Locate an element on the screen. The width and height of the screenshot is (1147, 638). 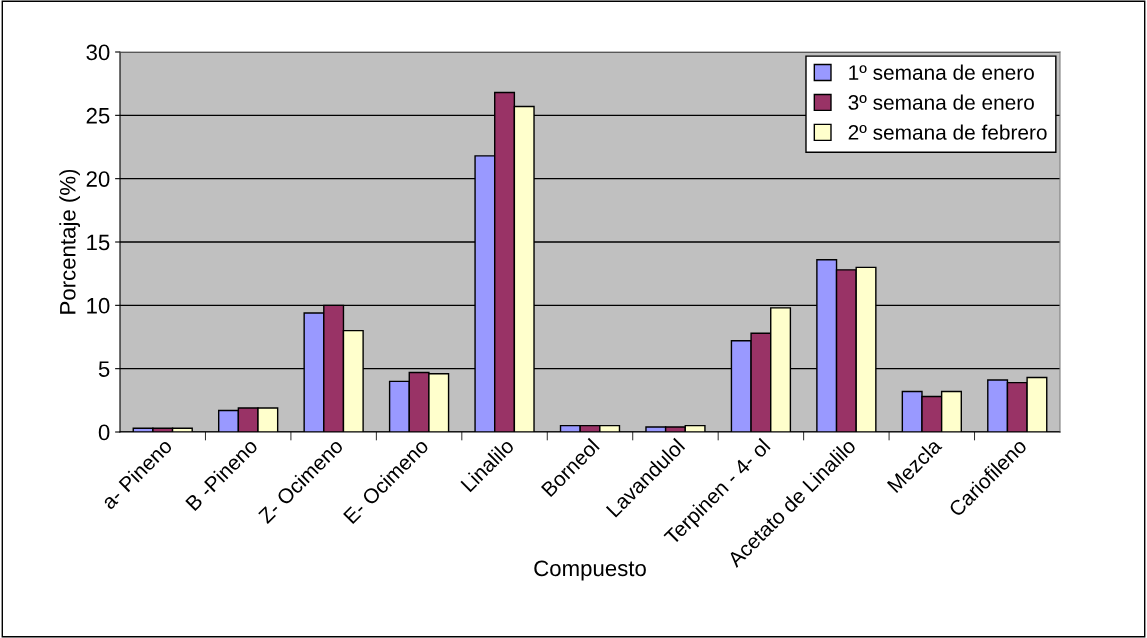
y-axis-title: Porcentaje (%) is located at coordinates (70, 241).